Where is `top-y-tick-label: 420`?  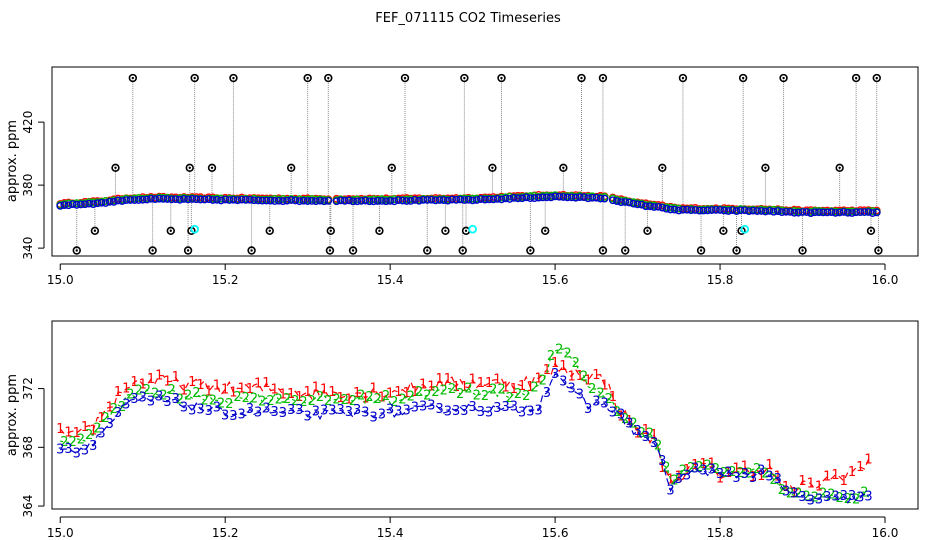
top-y-tick-label: 420 is located at coordinates (28, 122).